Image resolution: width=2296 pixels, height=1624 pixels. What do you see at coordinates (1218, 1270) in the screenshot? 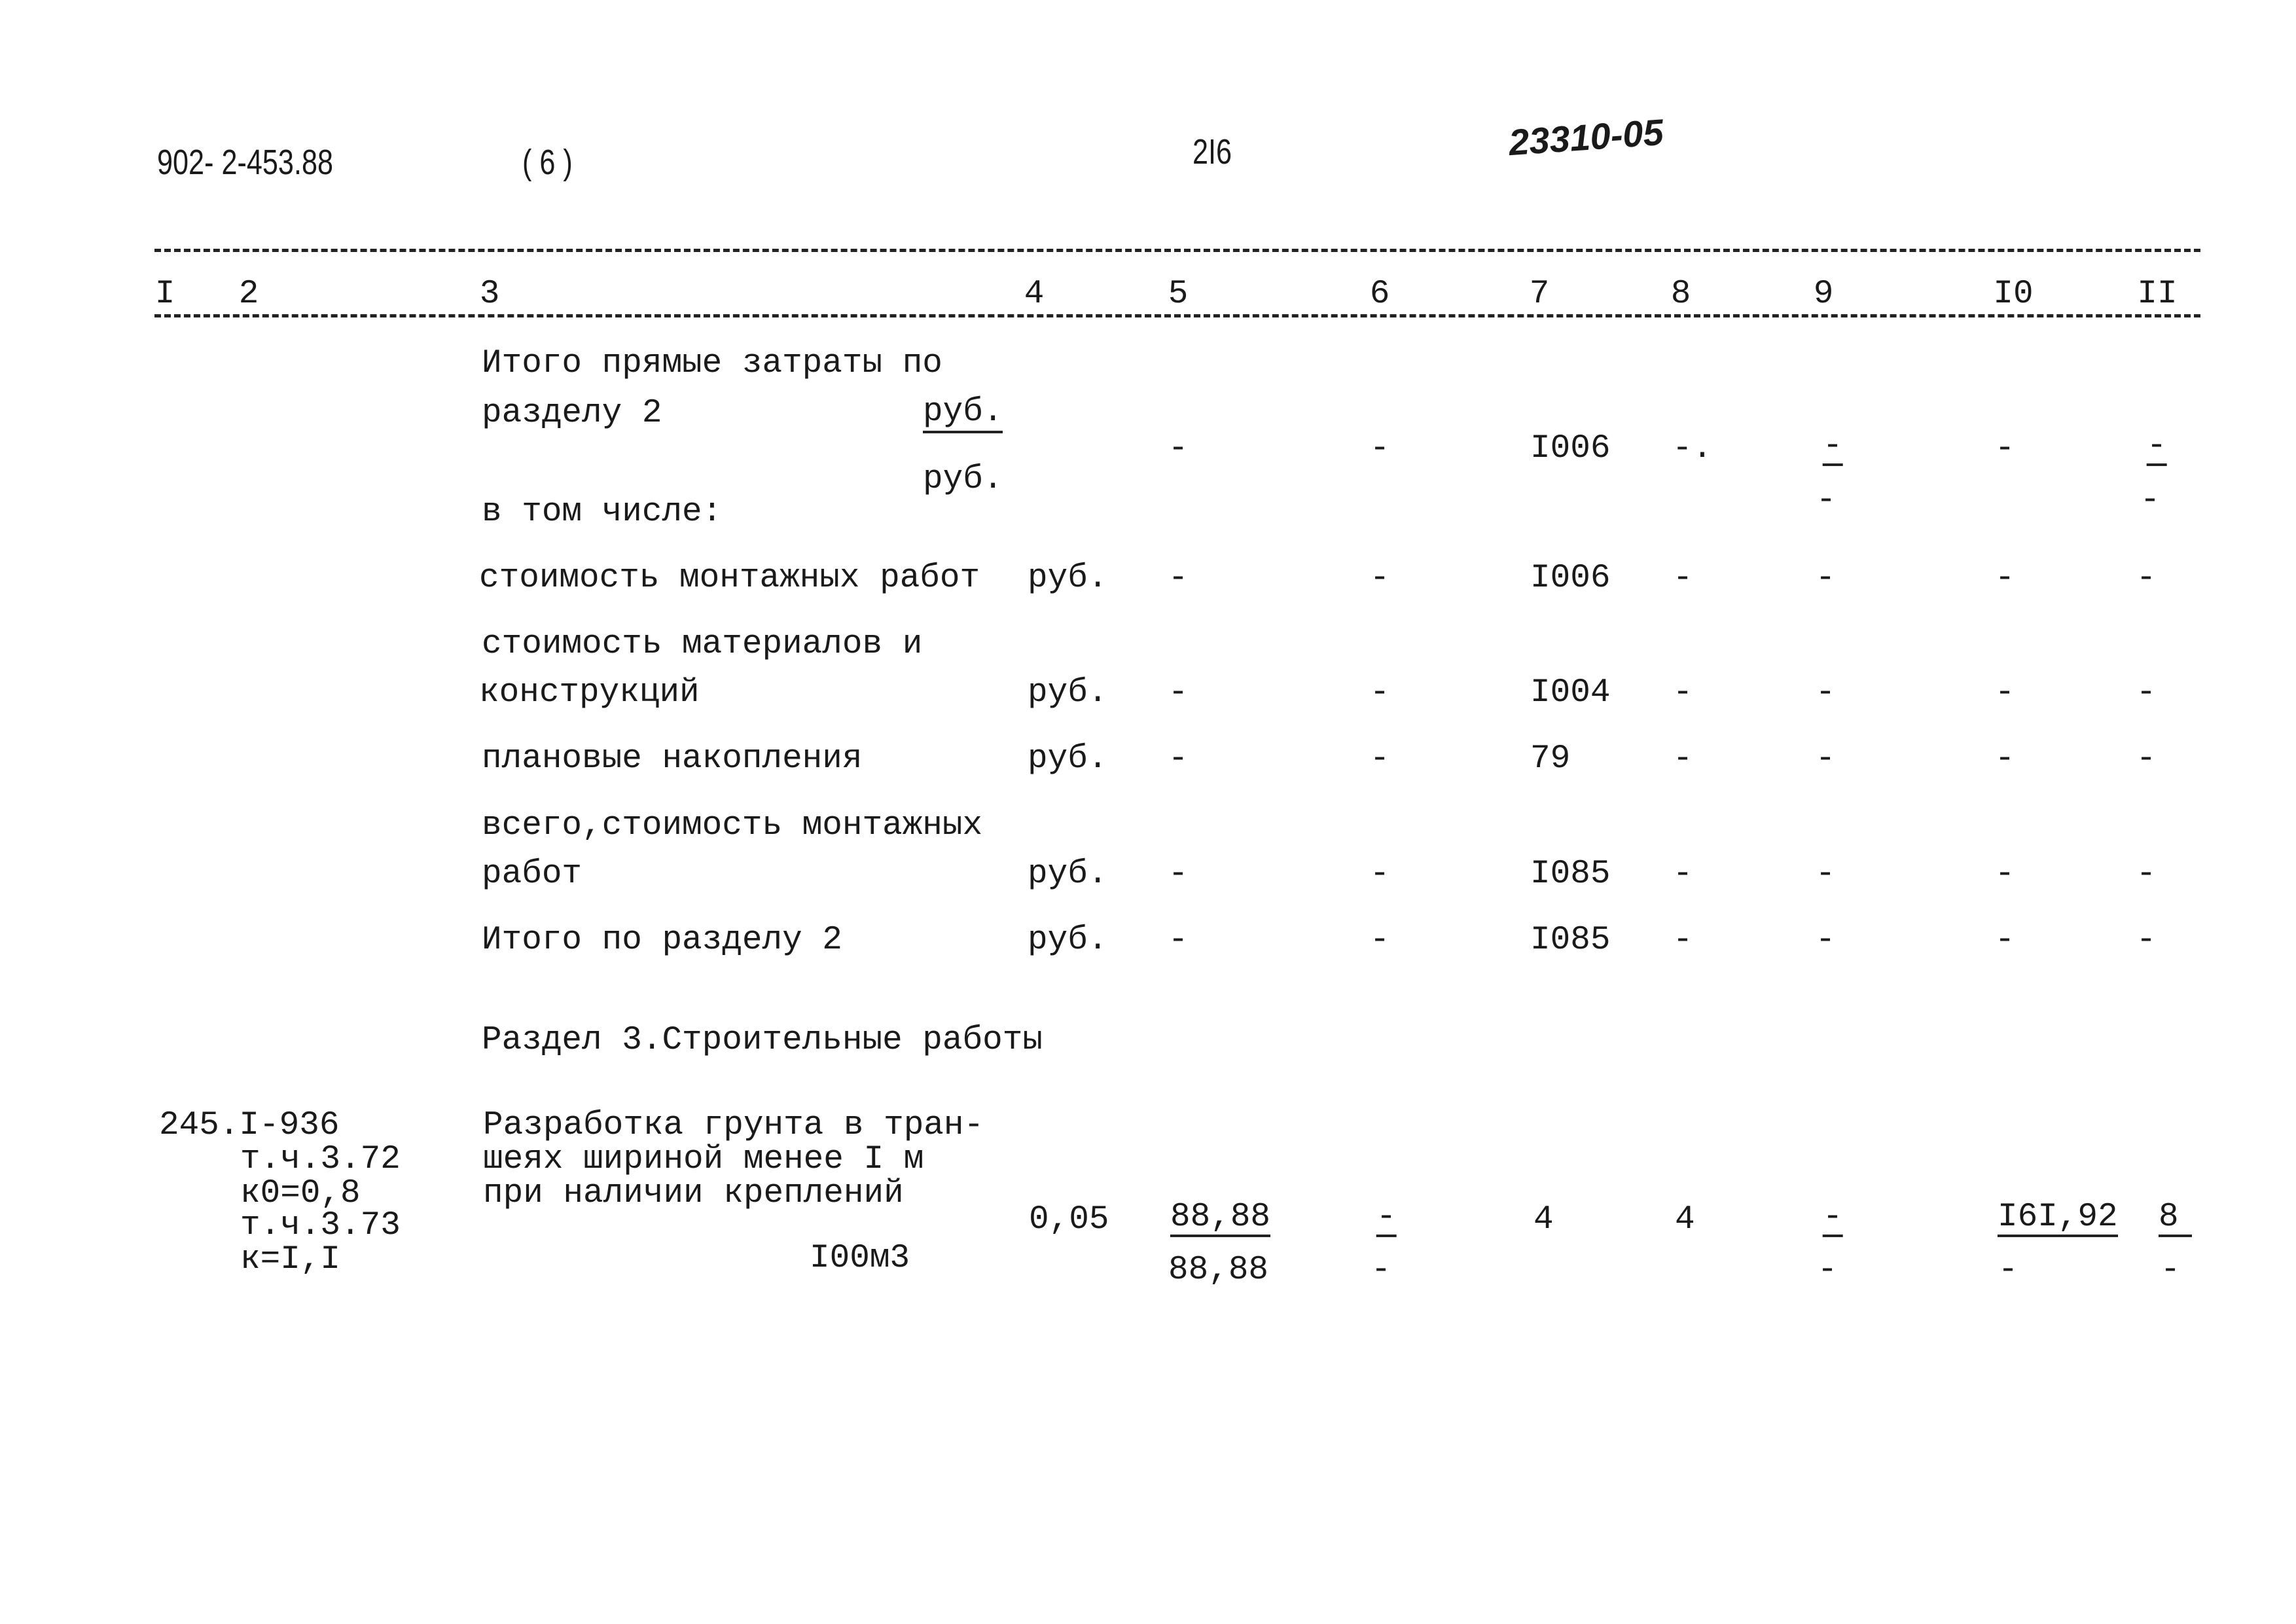
I see `cell-5-bottom: 88,88` at bounding box center [1218, 1270].